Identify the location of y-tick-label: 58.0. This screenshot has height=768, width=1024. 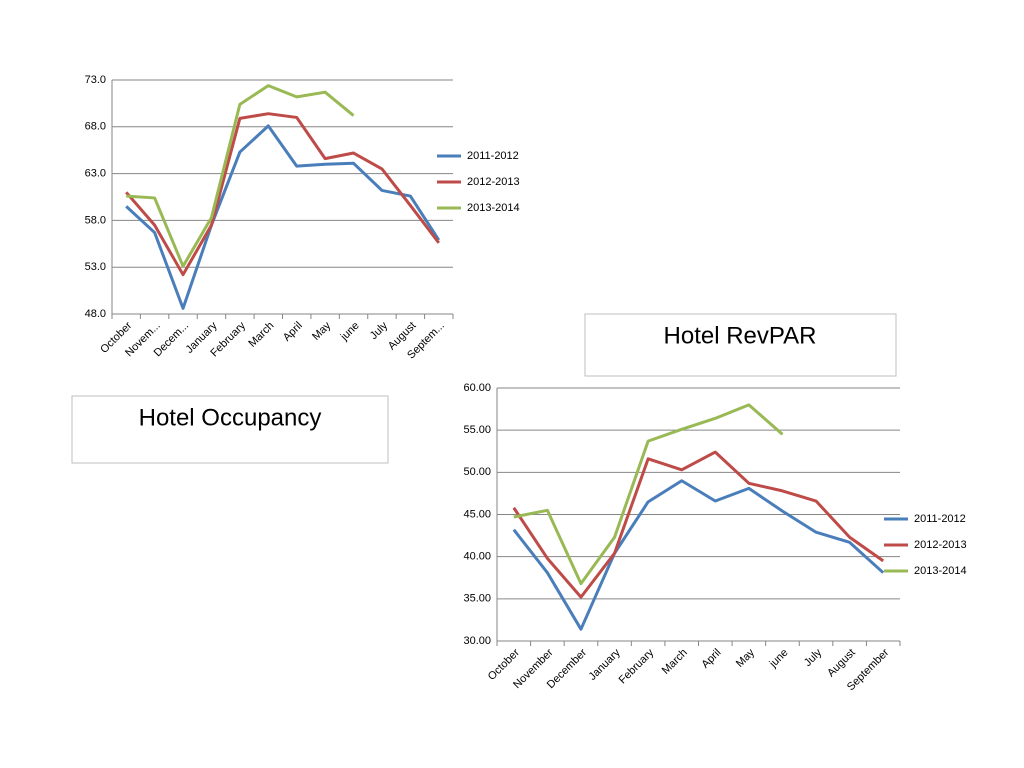
(95, 220).